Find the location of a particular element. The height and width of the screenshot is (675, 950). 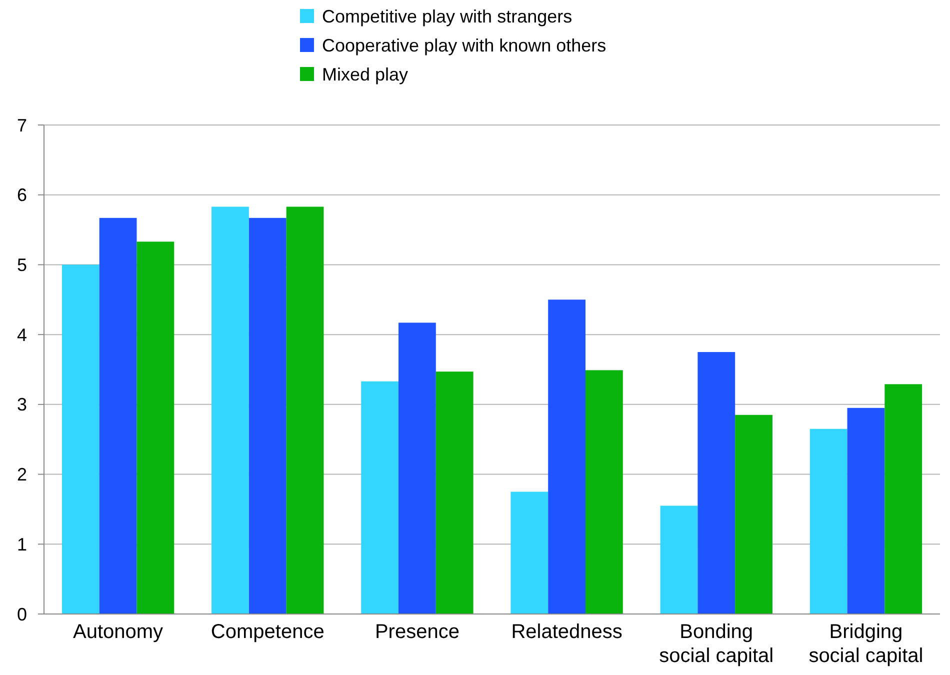

y-tick-label: 6 is located at coordinates (22, 195).